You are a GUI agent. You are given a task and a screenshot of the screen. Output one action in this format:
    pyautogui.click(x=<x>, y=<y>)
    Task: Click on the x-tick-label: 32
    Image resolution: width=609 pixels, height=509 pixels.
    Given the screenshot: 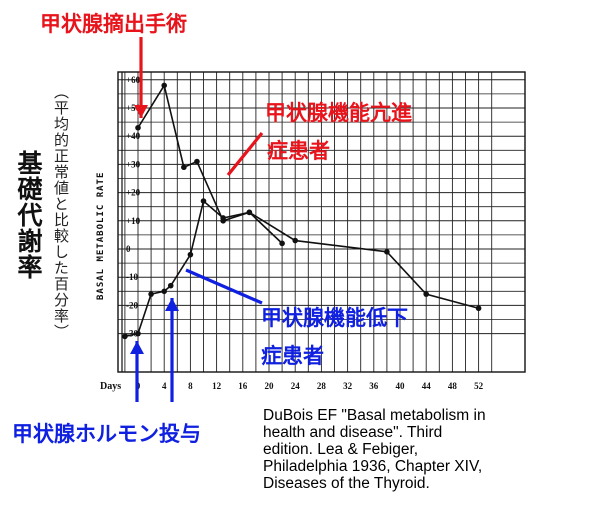 What is the action you would take?
    pyautogui.click(x=348, y=386)
    